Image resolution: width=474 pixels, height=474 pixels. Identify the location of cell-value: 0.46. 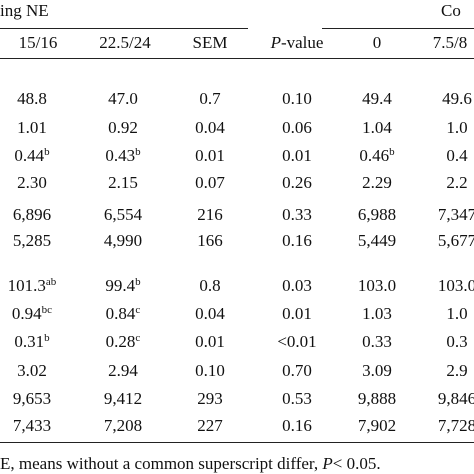
(374, 155).